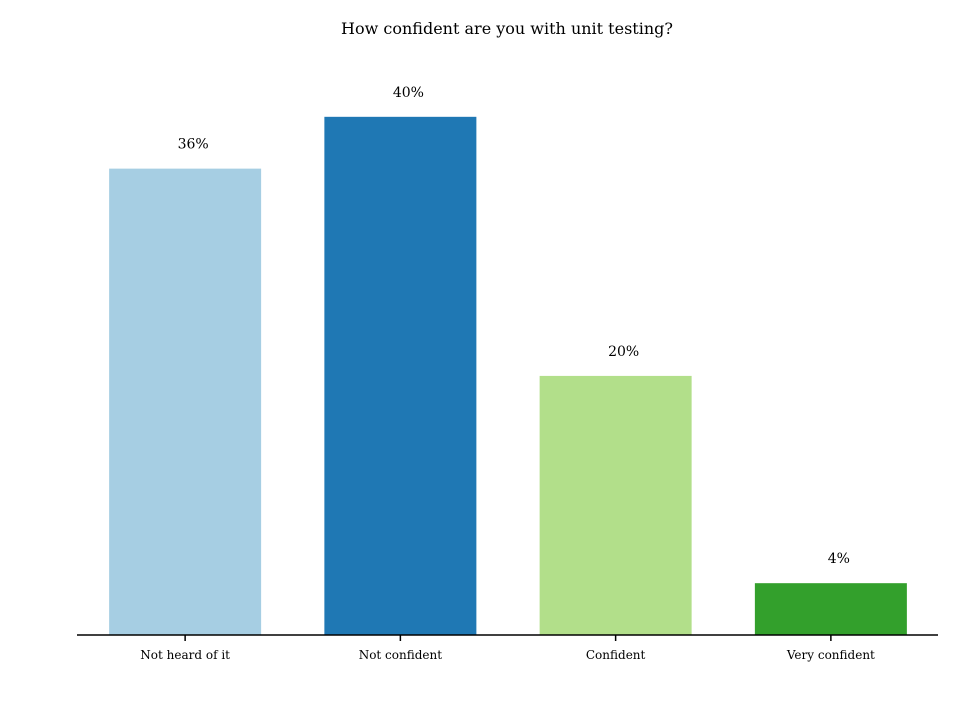 The width and height of the screenshot is (960, 705). What do you see at coordinates (193, 145) in the screenshot?
I see `bar-value-label: 36%` at bounding box center [193, 145].